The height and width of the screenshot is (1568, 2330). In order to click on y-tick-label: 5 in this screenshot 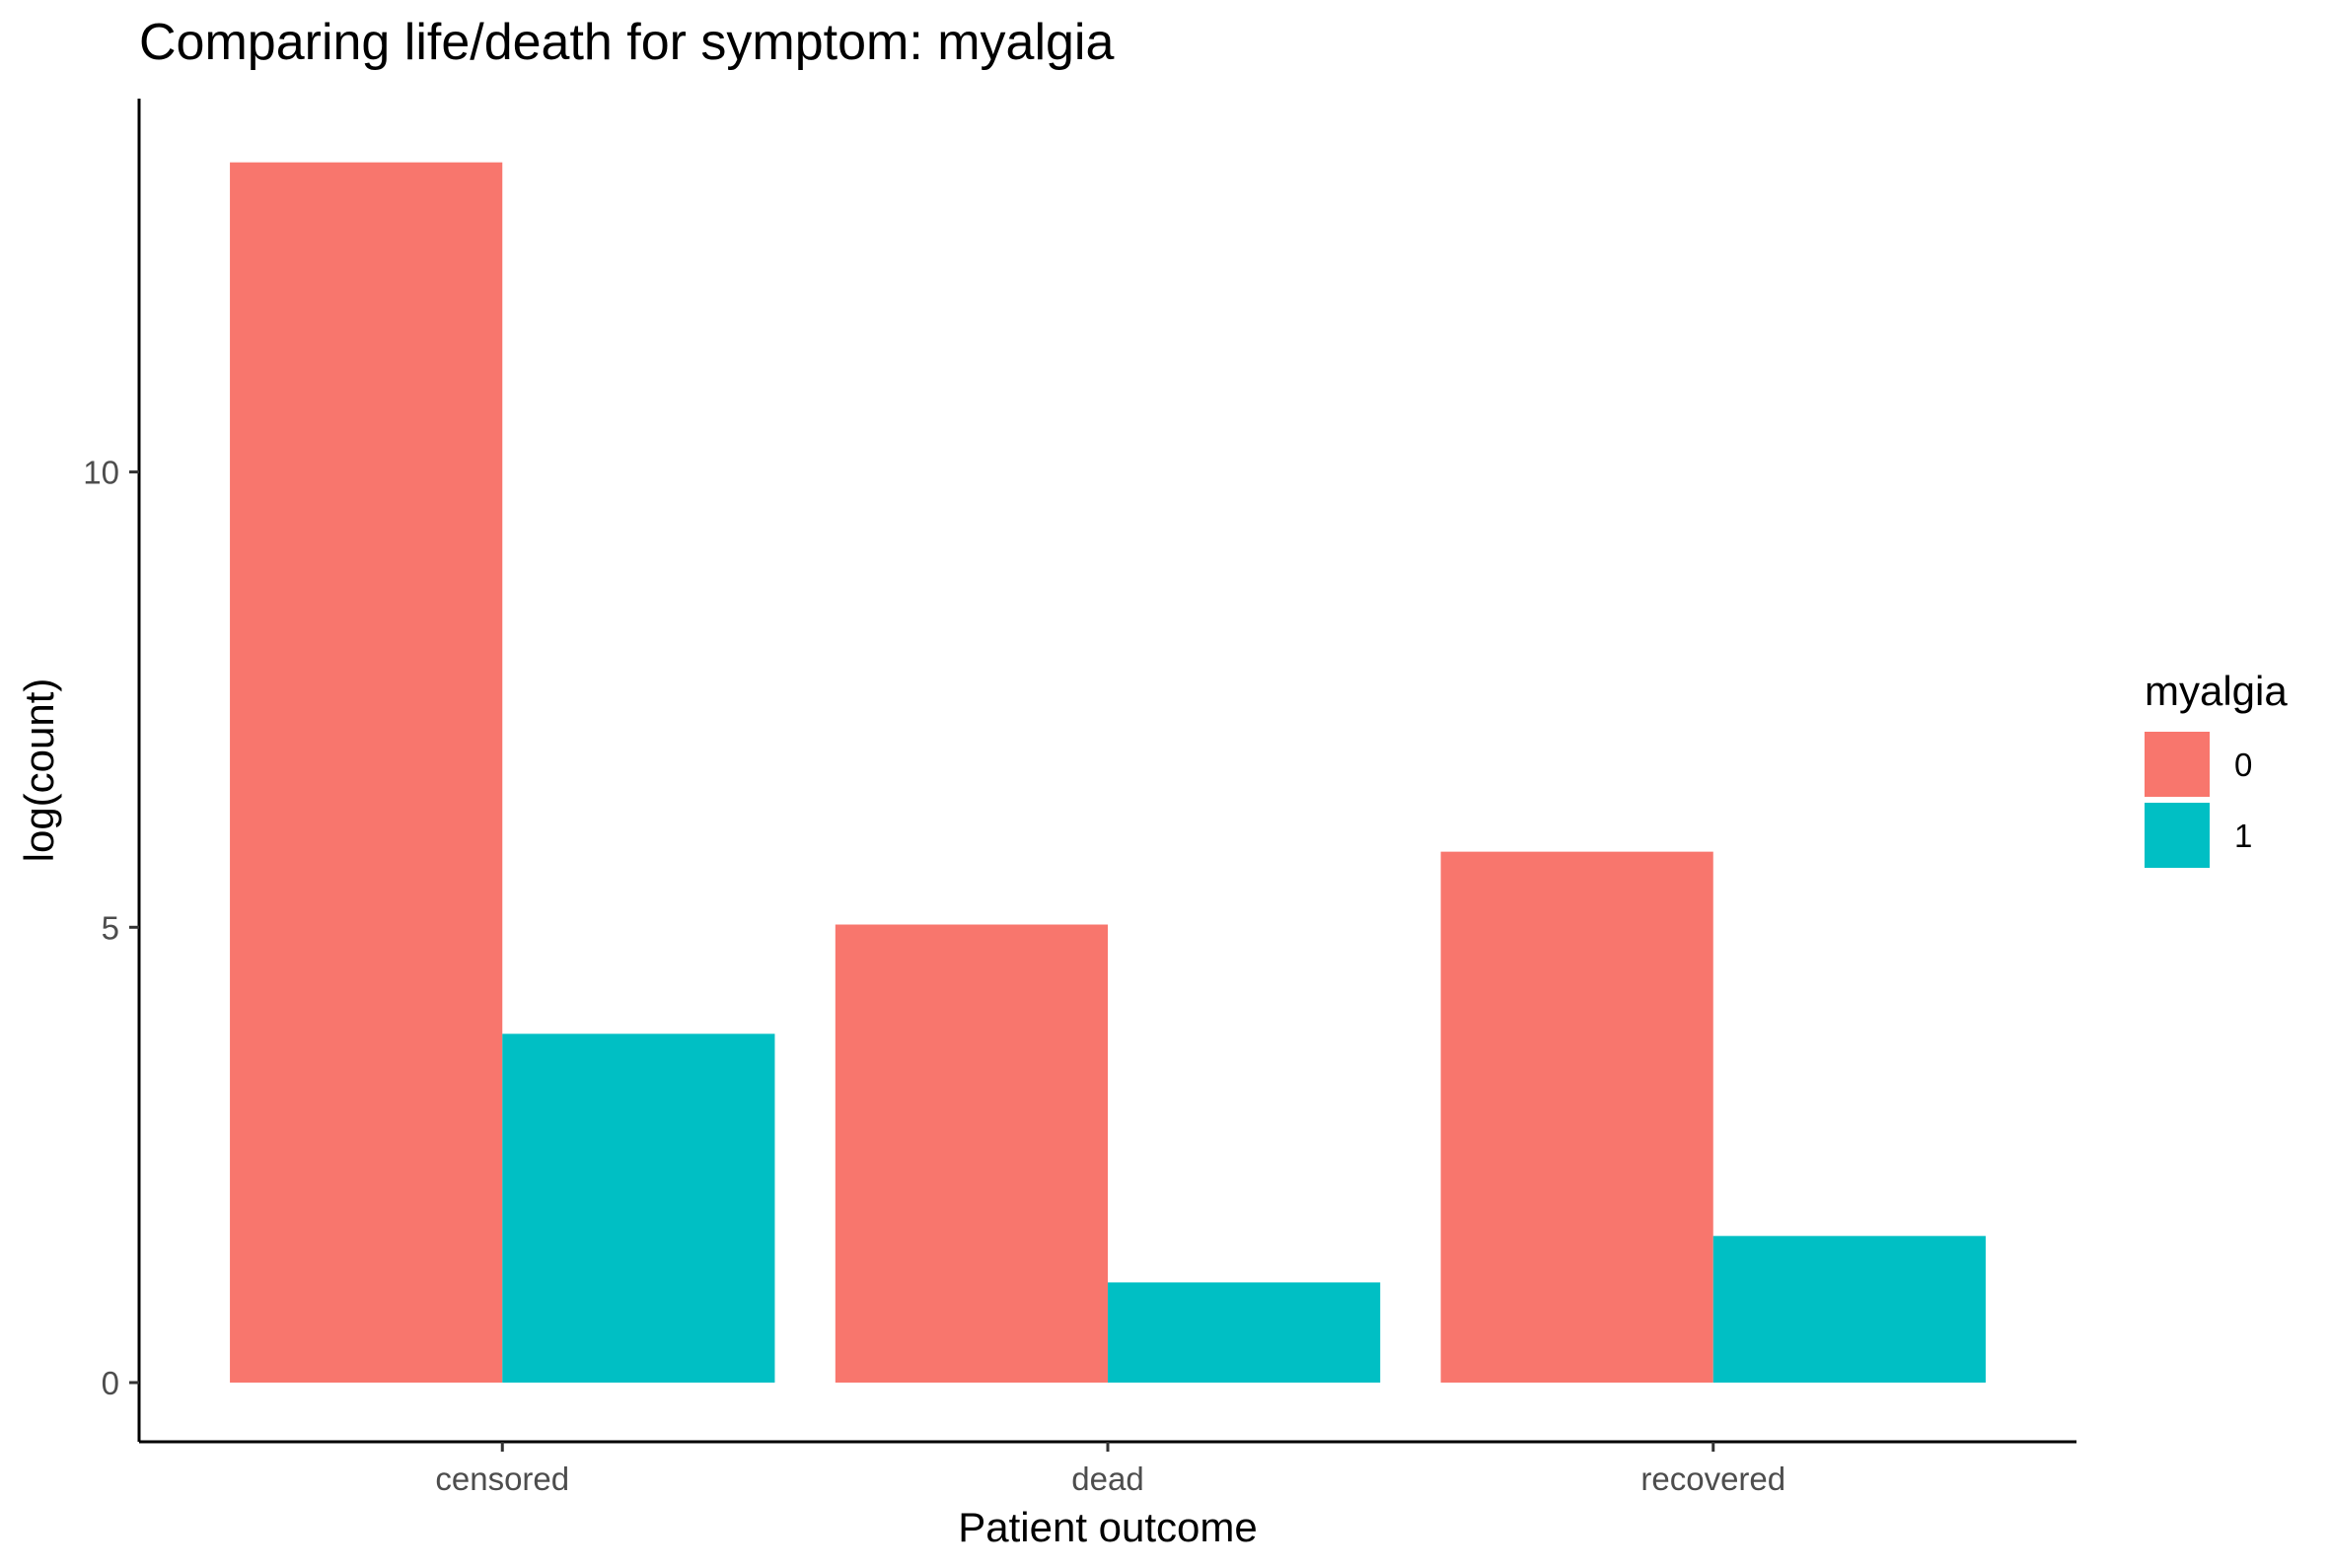, I will do `click(111, 927)`.